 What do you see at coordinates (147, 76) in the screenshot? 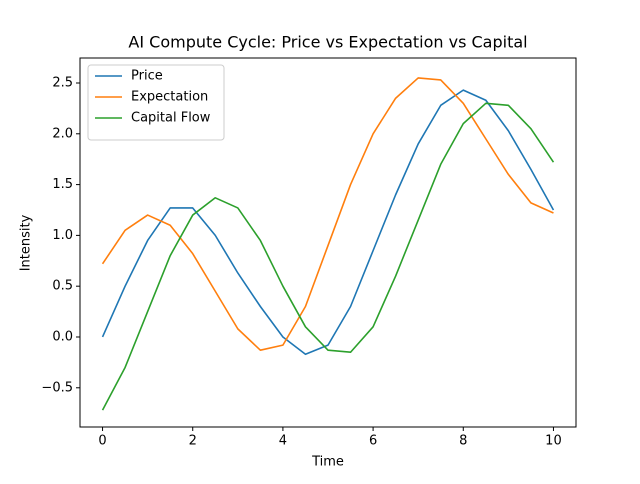
I see `legend-label: Price` at bounding box center [147, 76].